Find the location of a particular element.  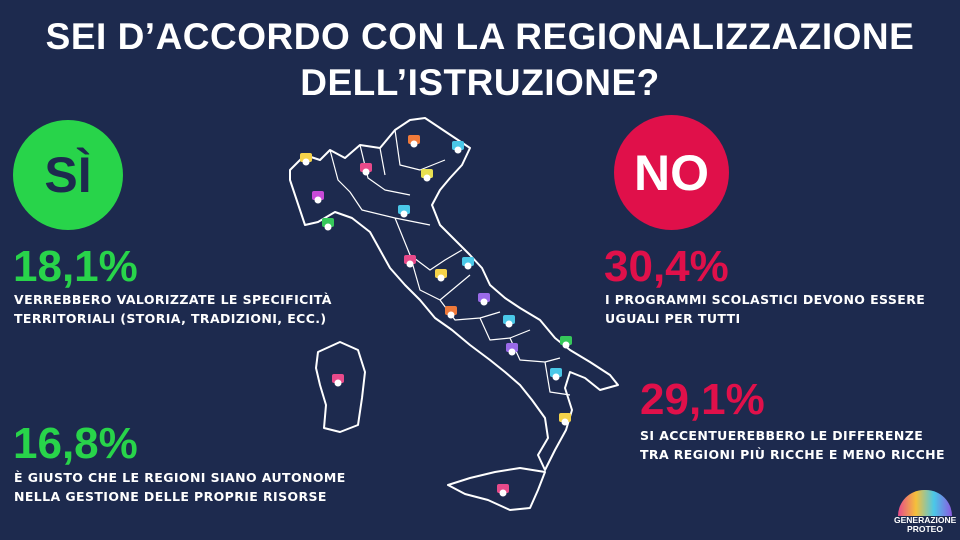

no-item-1-line-2: UGUALI PER TUTTI is located at coordinates (673, 318).